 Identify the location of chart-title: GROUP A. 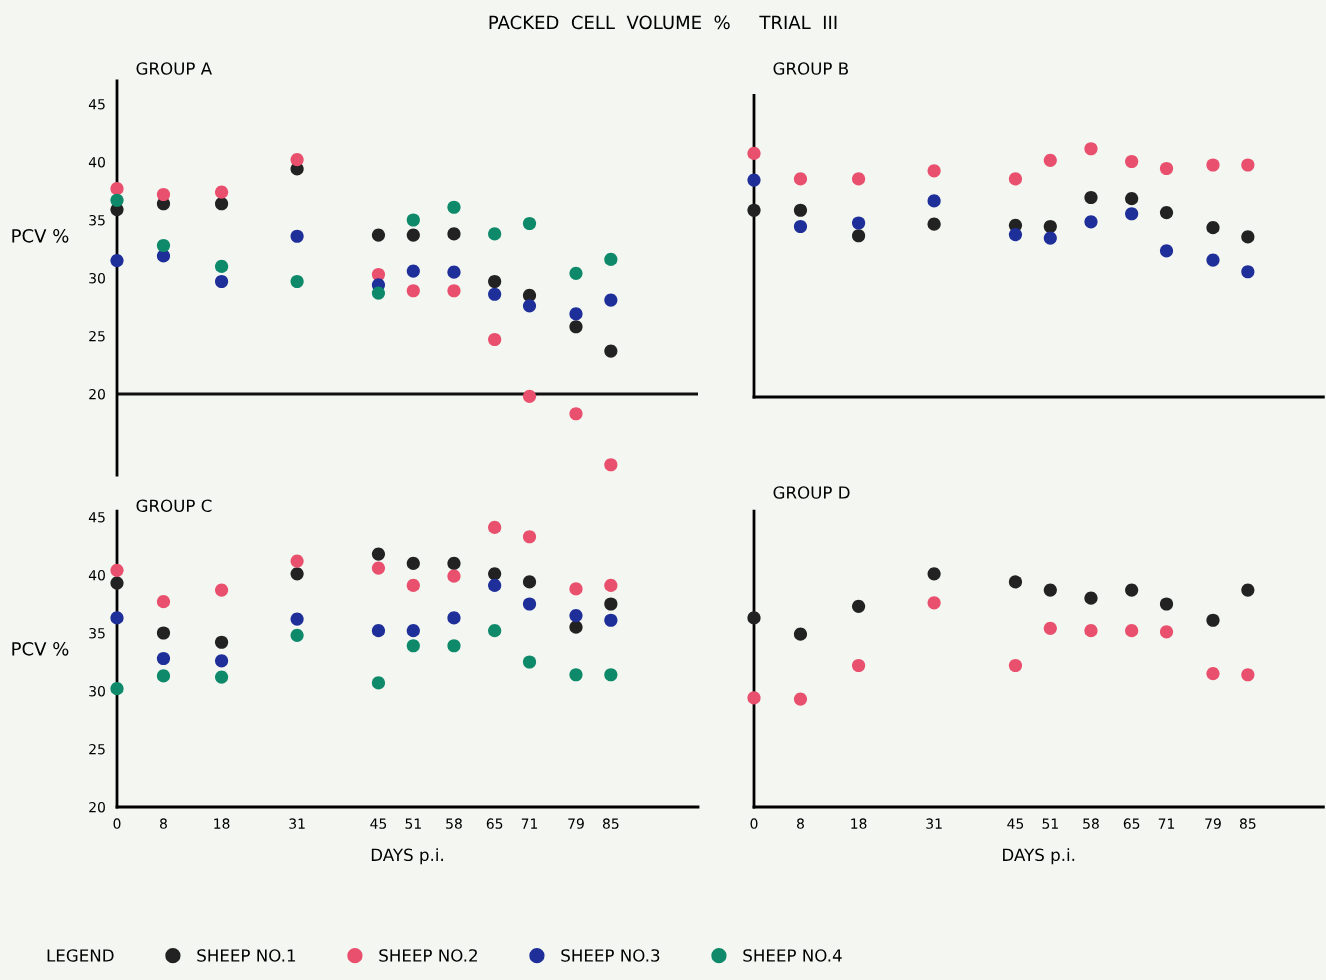
(174, 68).